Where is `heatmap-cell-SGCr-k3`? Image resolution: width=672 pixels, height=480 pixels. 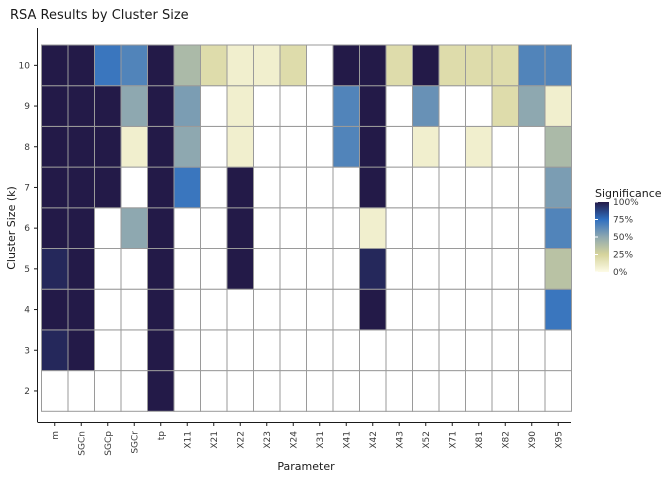 heatmap-cell-SGCr-k3 is located at coordinates (134, 350).